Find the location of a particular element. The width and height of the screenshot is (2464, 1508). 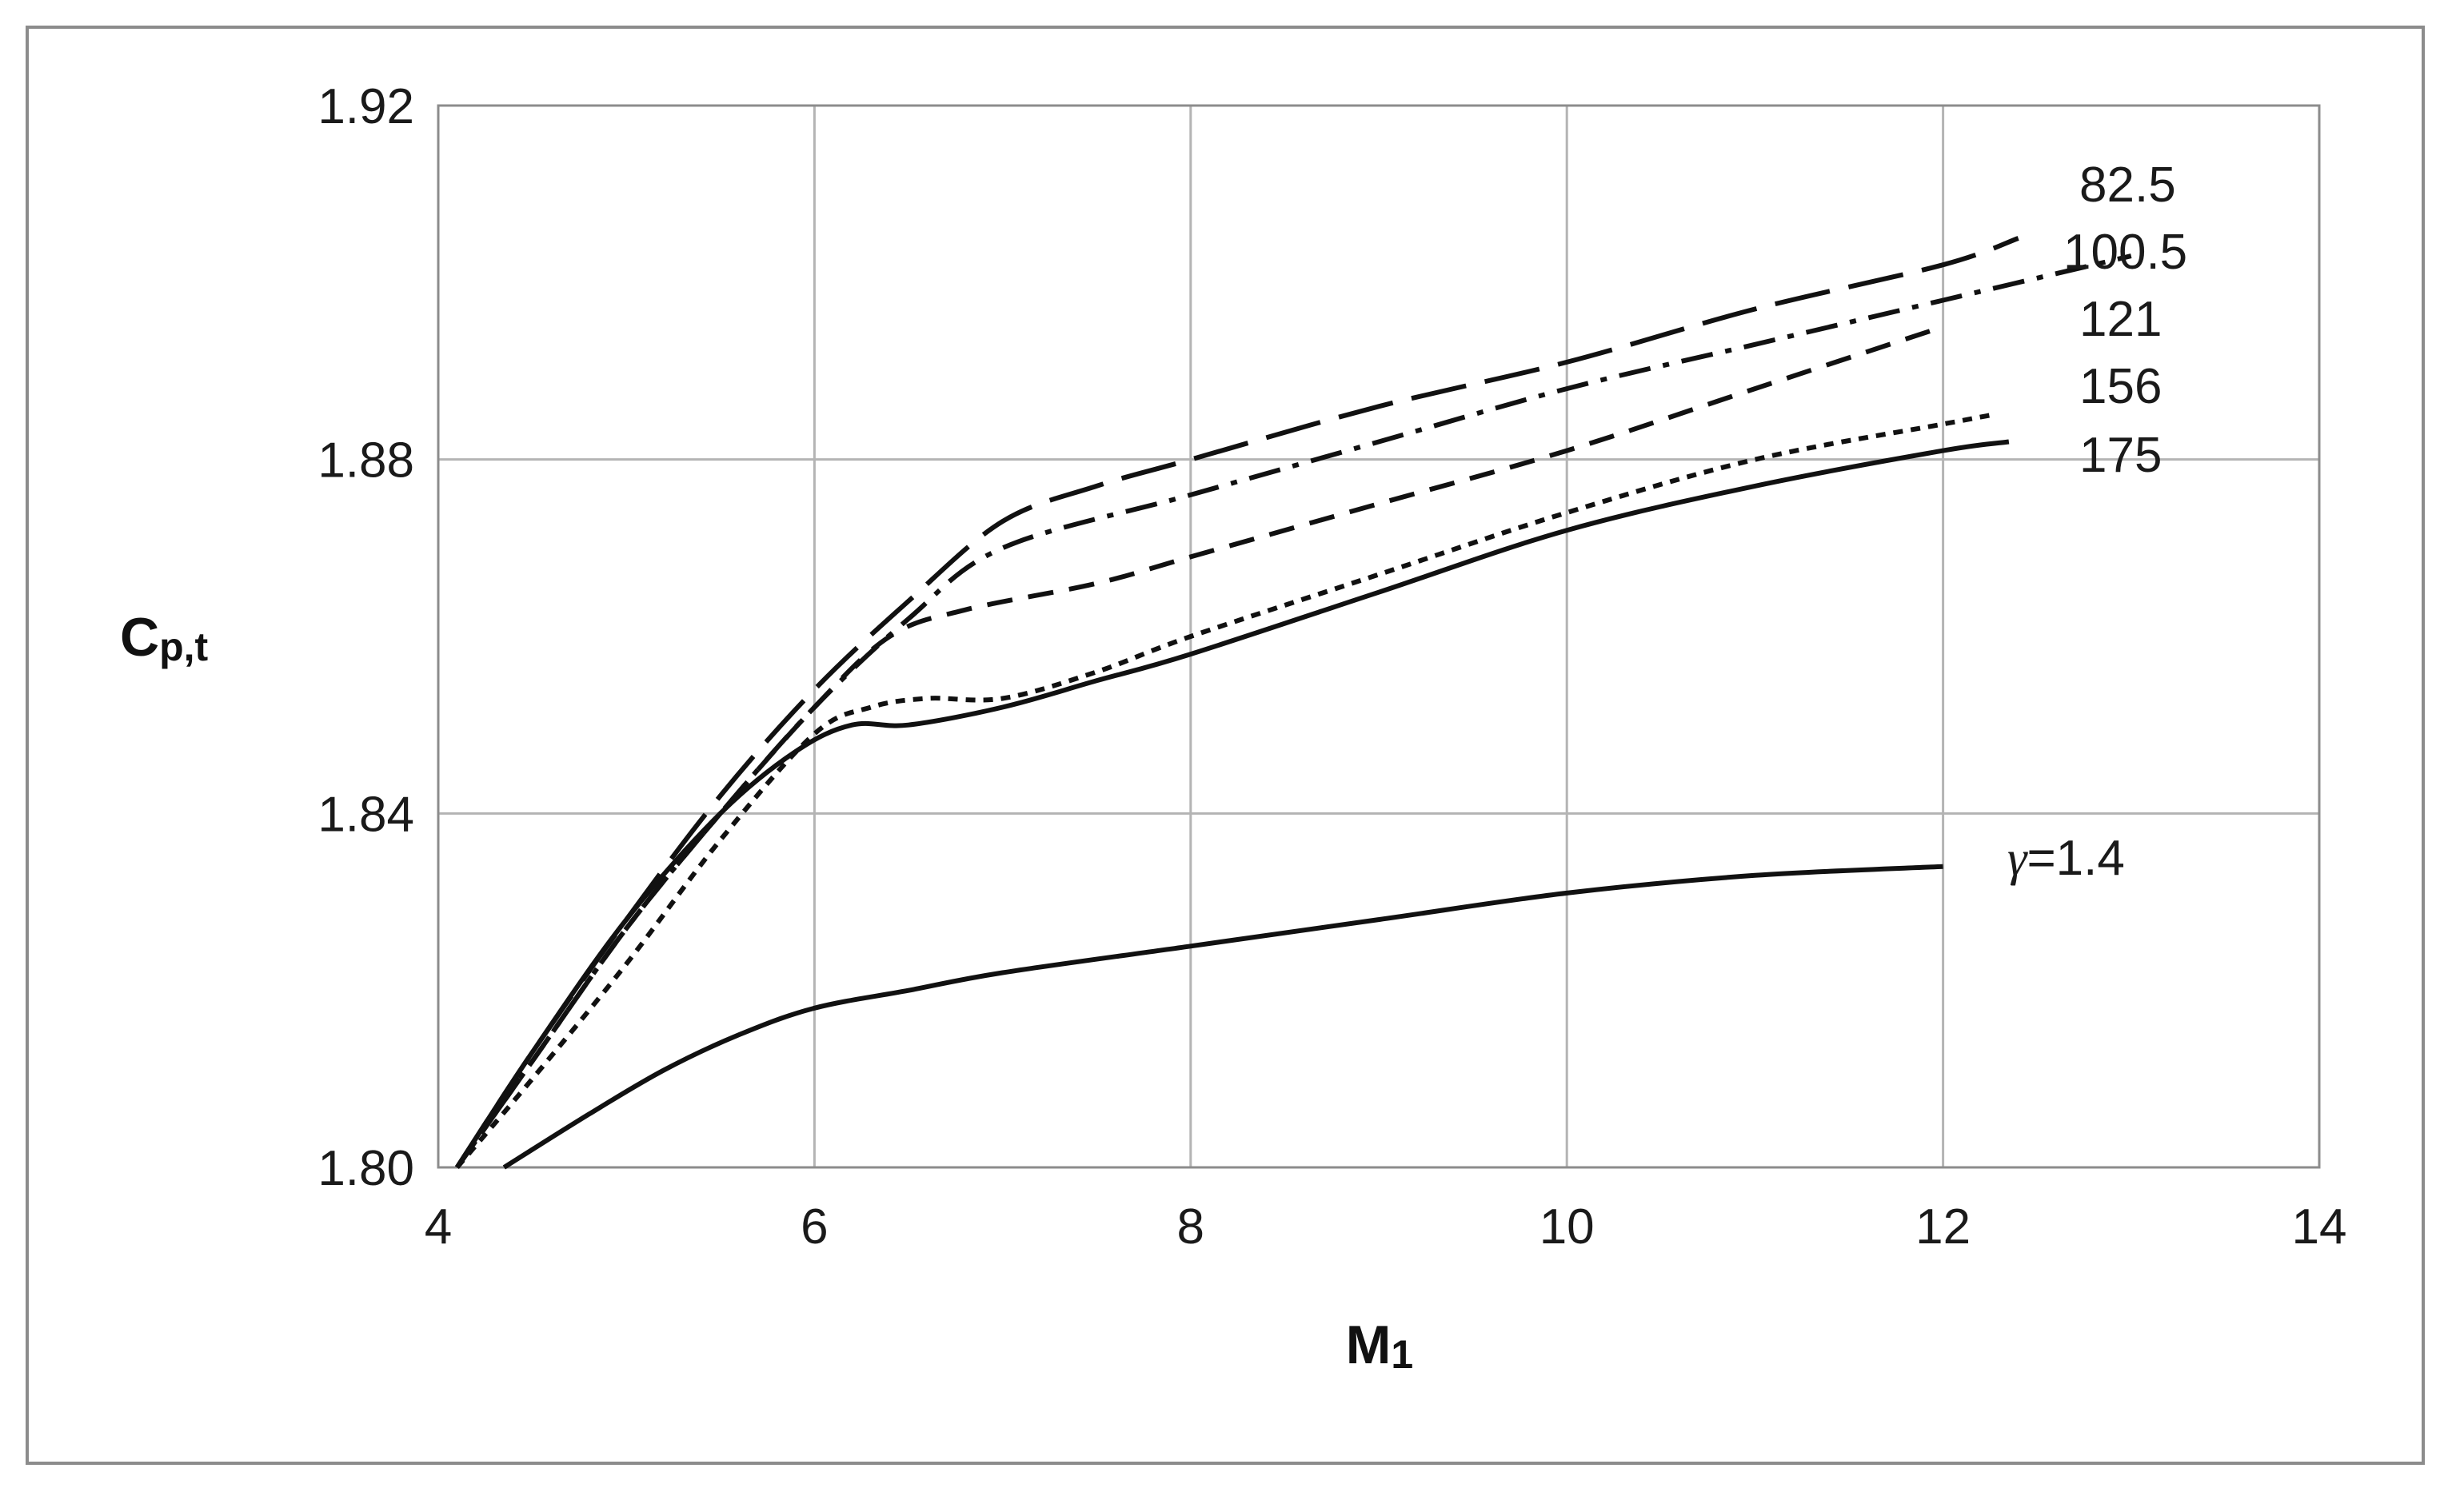

x-tick-label: 8 is located at coordinates (1190, 1227).